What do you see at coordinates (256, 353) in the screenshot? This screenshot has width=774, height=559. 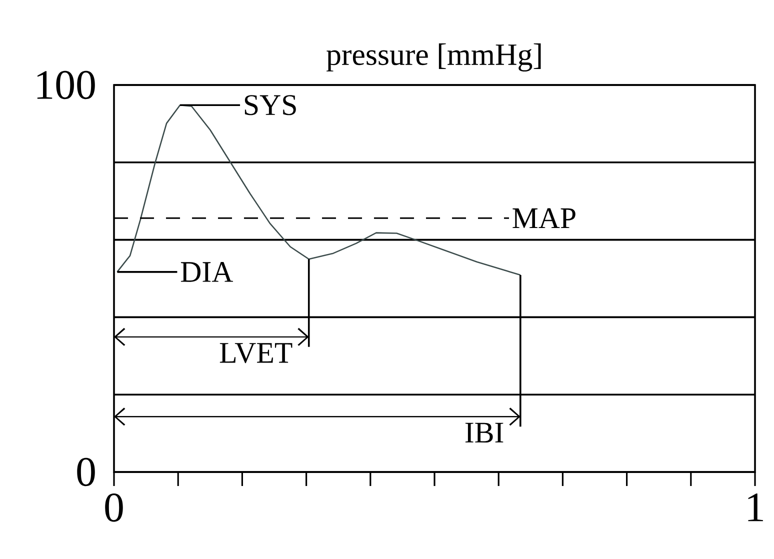 I see `ref-line-label: LVET` at bounding box center [256, 353].